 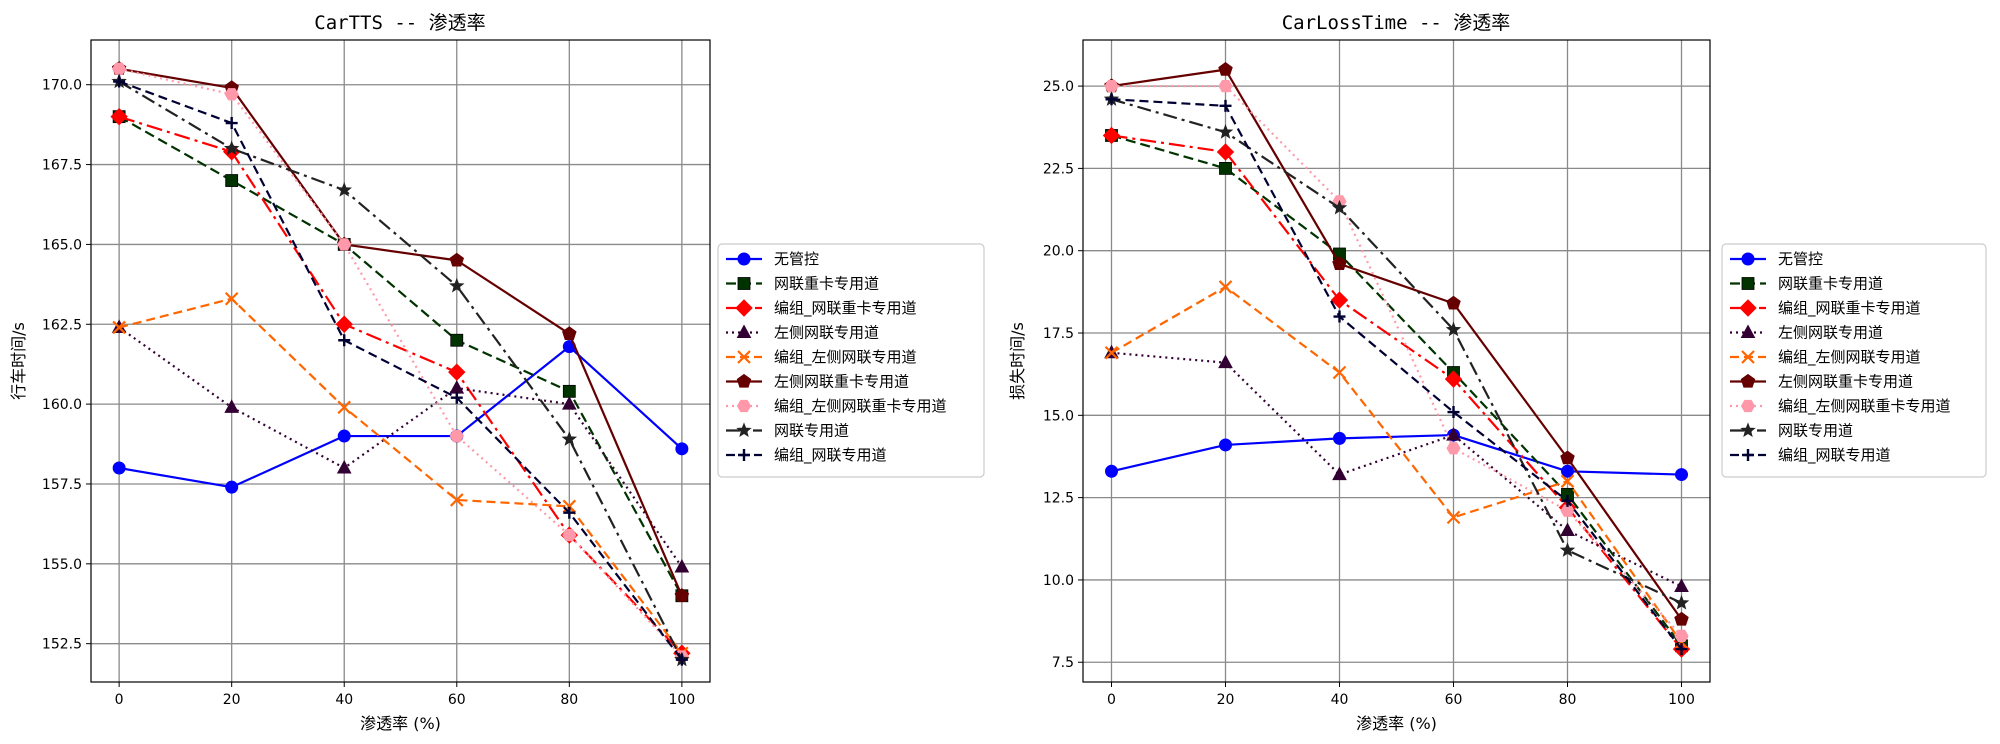 I want to click on chart-title: CarTTS -- 渗透率, so click(x=399, y=23).